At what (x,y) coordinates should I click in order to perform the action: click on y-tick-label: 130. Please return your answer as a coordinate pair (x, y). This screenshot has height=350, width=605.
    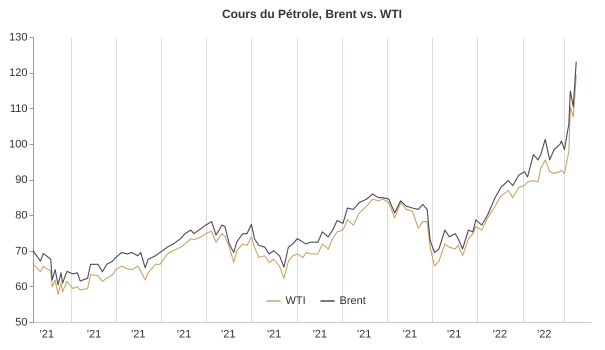
    Looking at the image, I should click on (18, 38).